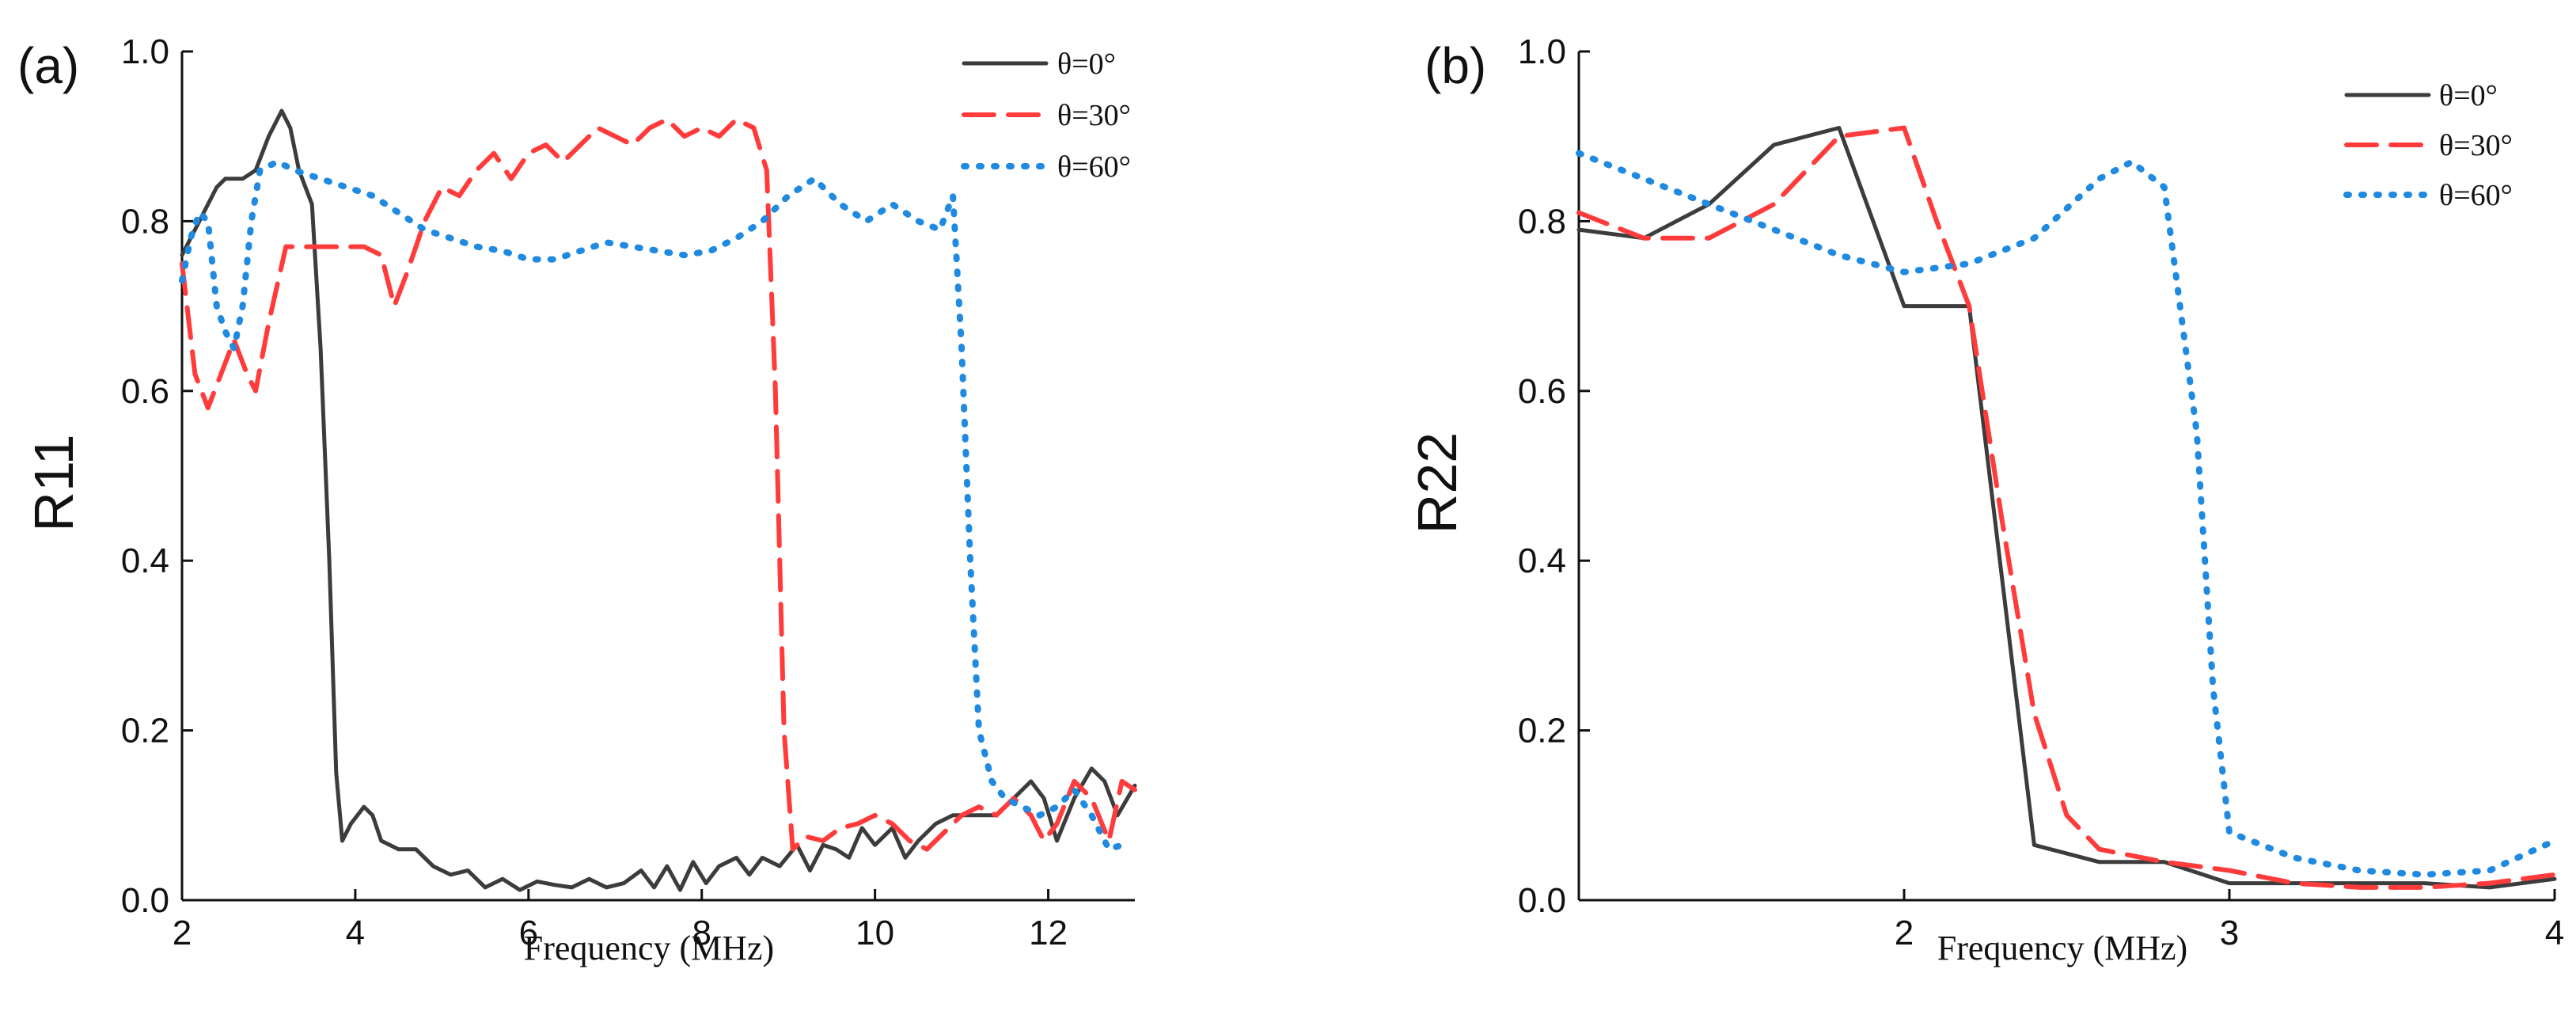  Describe the element at coordinates (1542, 561) in the screenshot. I see `panel-b-y-tick-label: 0.4` at that location.